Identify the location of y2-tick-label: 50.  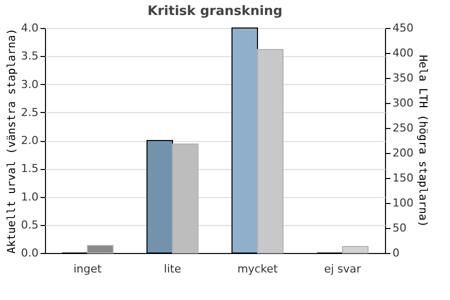
(399, 228).